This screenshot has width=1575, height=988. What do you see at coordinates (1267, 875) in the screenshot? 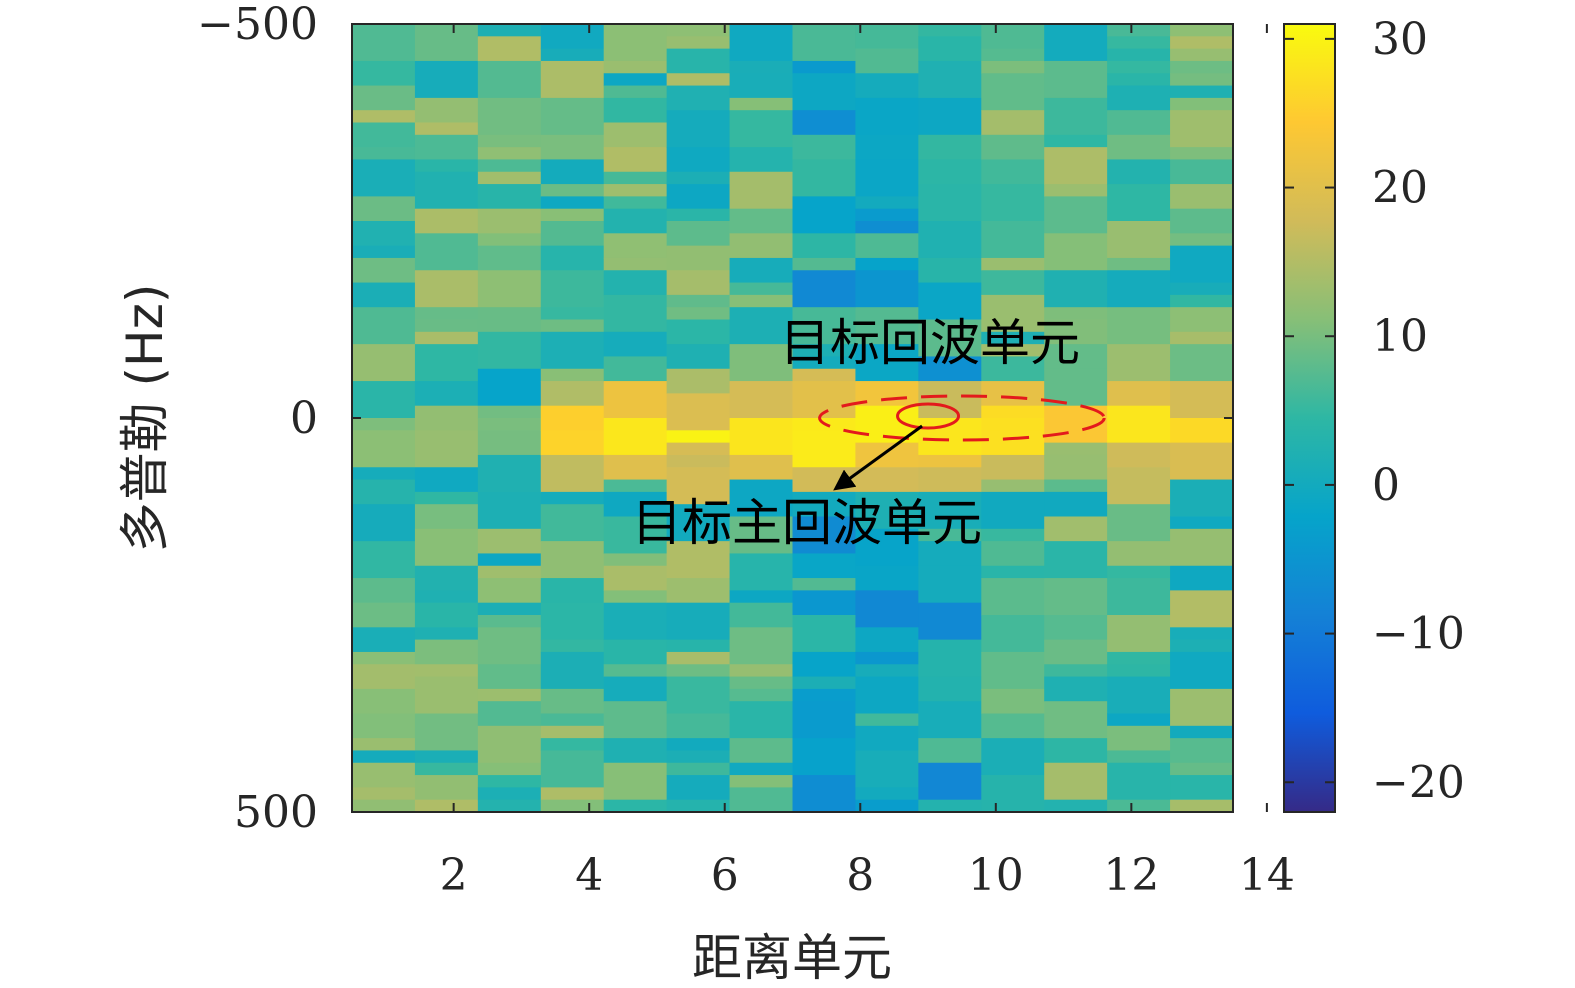
I see `x-tick-label: 14` at bounding box center [1267, 875].